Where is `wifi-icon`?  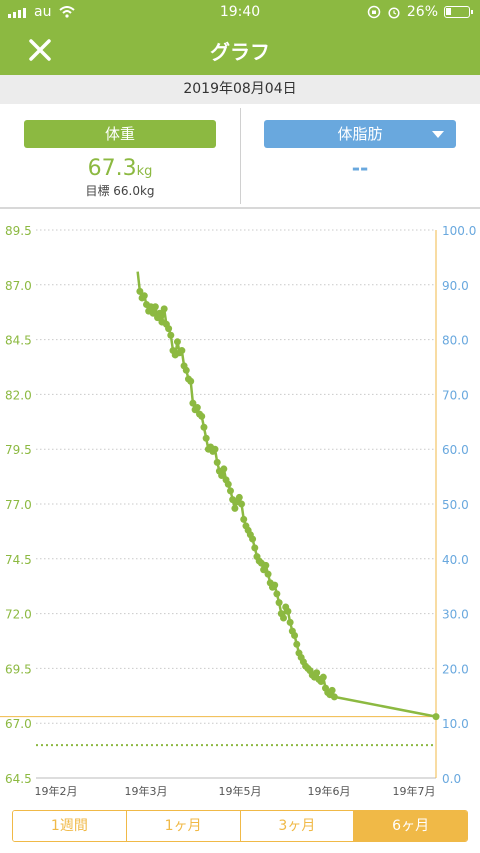 wifi-icon is located at coordinates (67, 12).